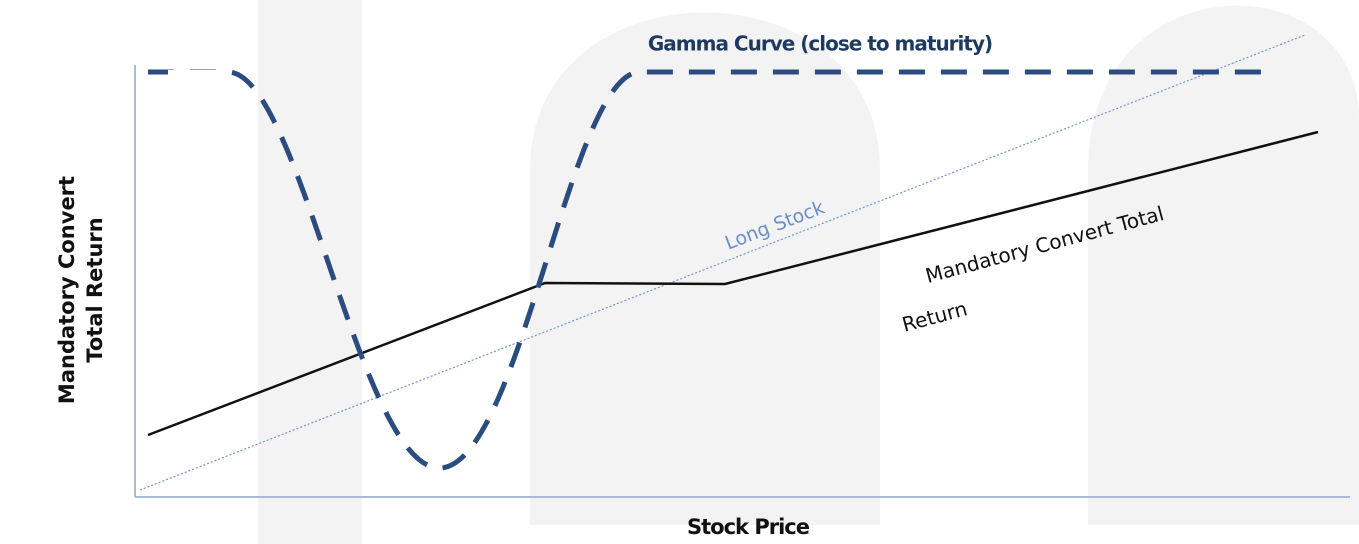  Describe the element at coordinates (748, 527) in the screenshot. I see `x-axis-label: Stock Price` at that location.